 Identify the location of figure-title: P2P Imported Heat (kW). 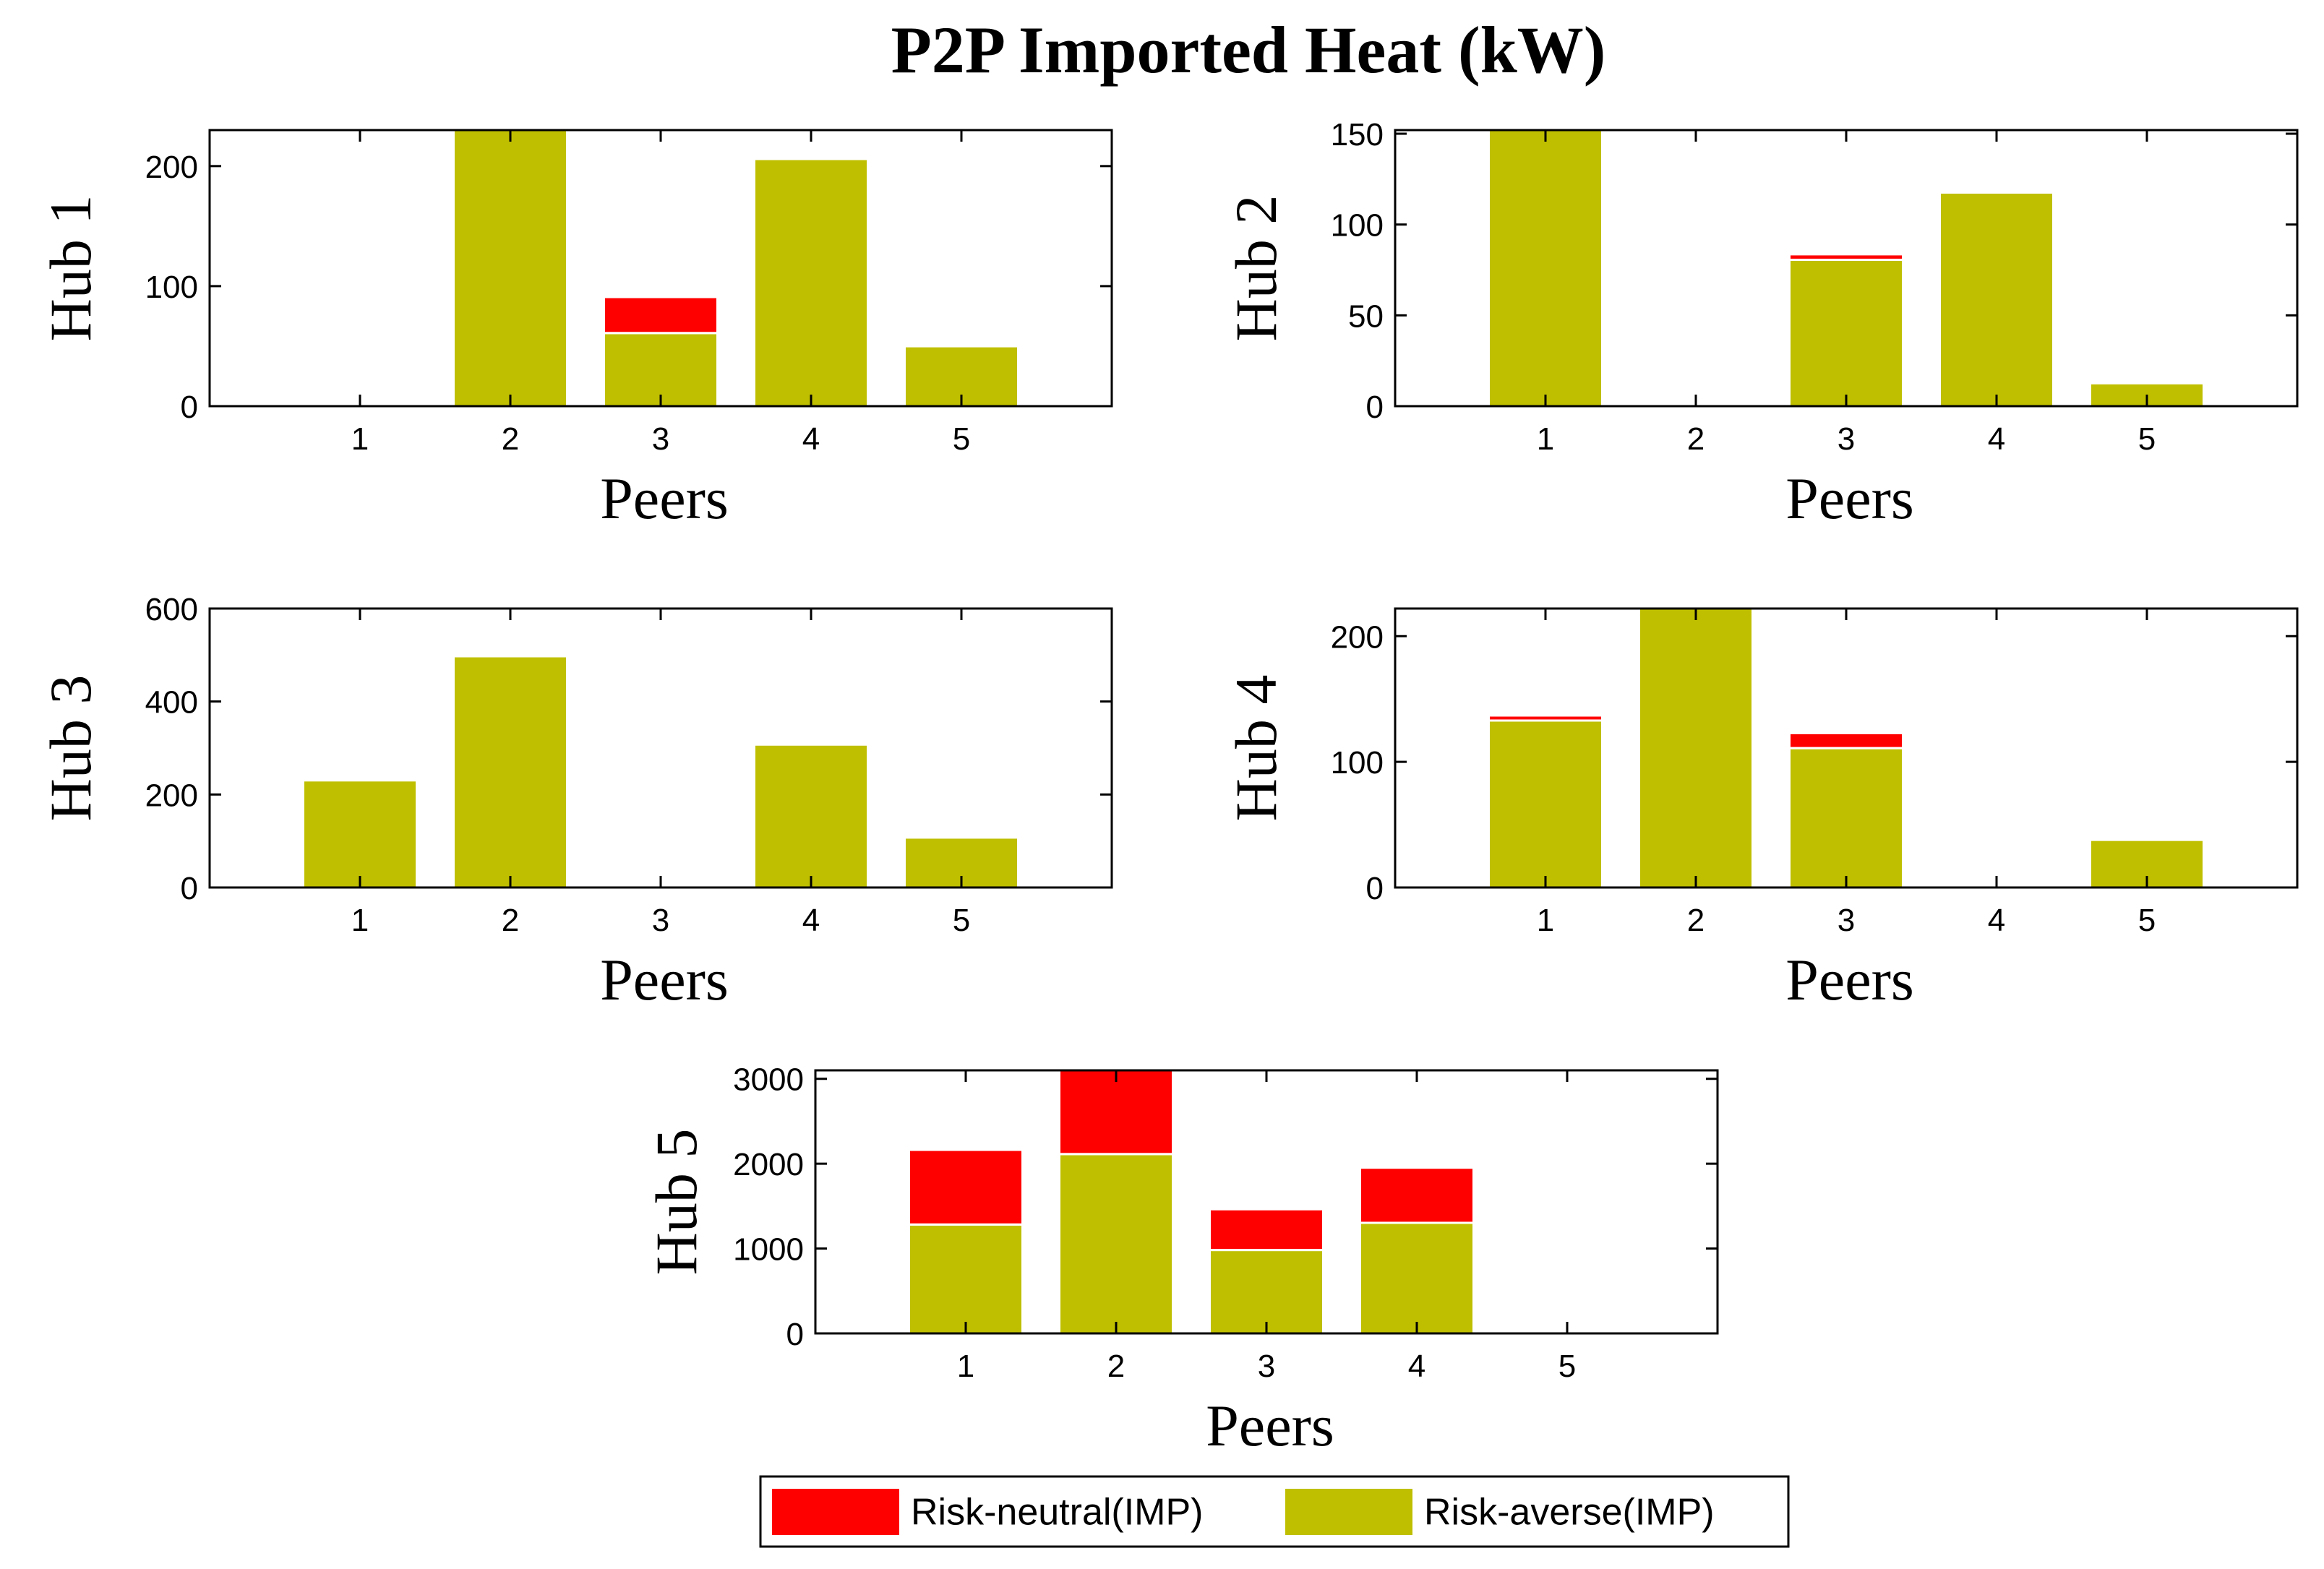
(1248, 50).